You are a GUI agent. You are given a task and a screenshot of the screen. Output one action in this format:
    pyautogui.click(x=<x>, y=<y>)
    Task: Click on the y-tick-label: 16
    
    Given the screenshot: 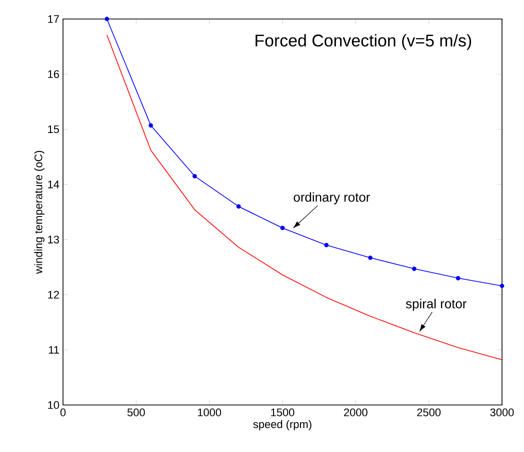 What is the action you would take?
    pyautogui.click(x=53, y=74)
    